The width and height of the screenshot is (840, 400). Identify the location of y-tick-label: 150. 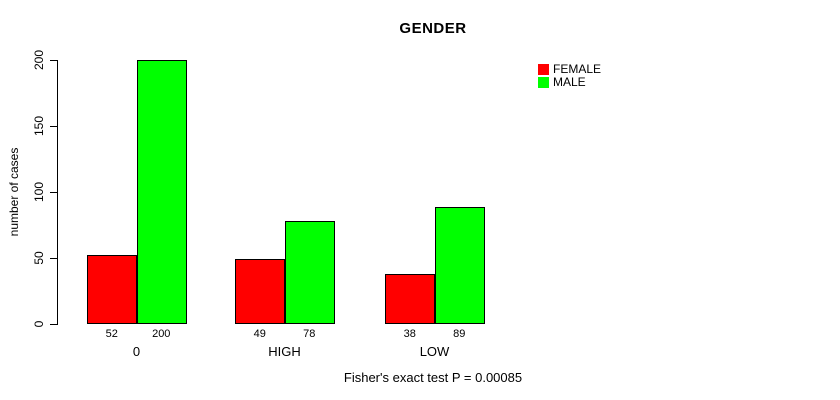
(39, 126).